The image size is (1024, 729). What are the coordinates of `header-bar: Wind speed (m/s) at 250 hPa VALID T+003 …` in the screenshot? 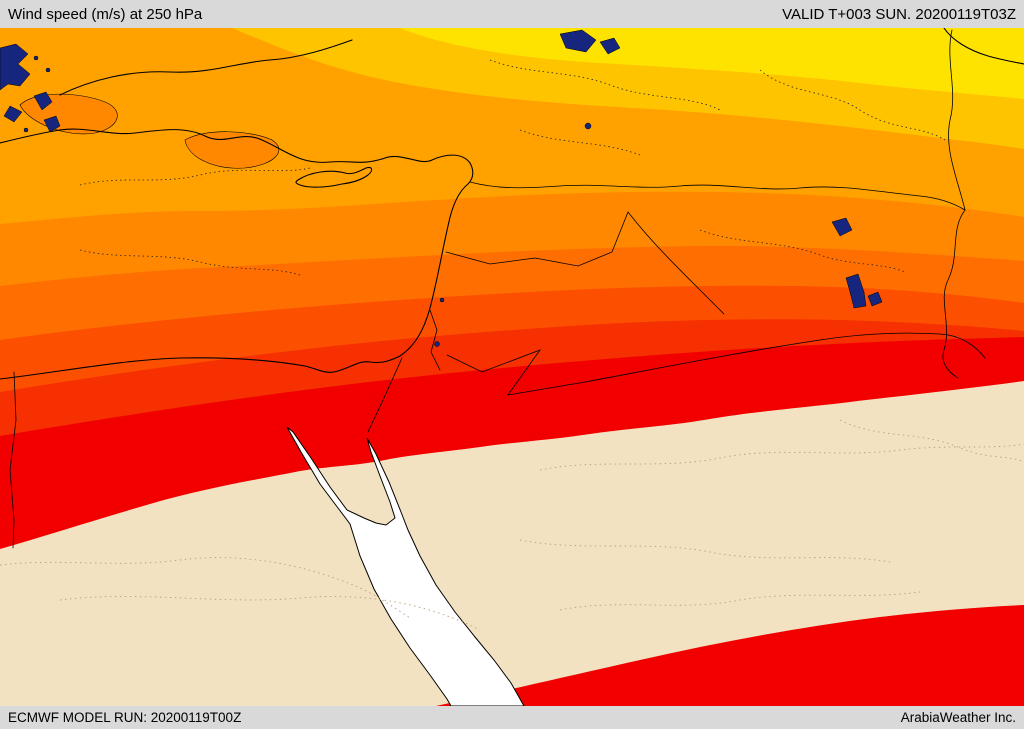 It's located at (512, 14).